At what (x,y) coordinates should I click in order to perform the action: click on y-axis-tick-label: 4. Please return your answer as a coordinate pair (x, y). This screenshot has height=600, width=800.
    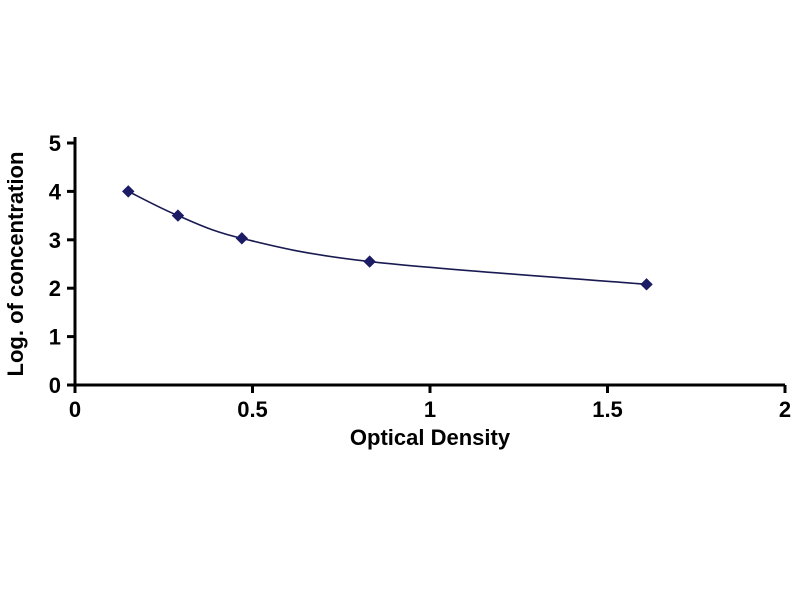
    Looking at the image, I should click on (55, 191).